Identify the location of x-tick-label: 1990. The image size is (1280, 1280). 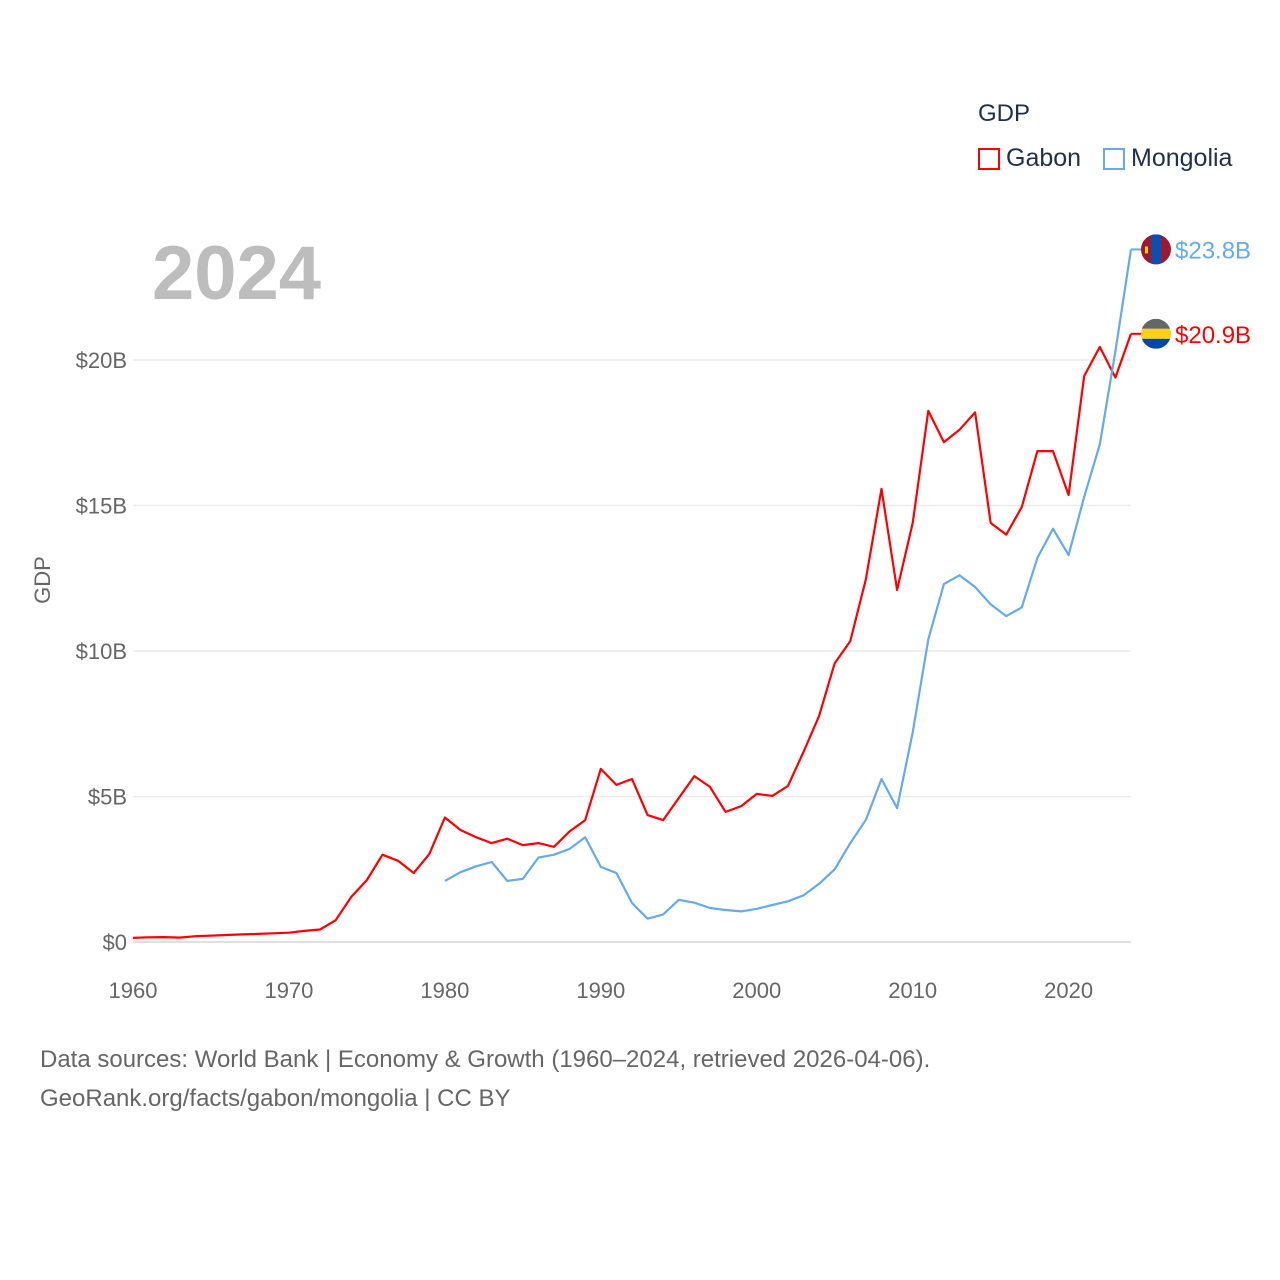
(600, 990).